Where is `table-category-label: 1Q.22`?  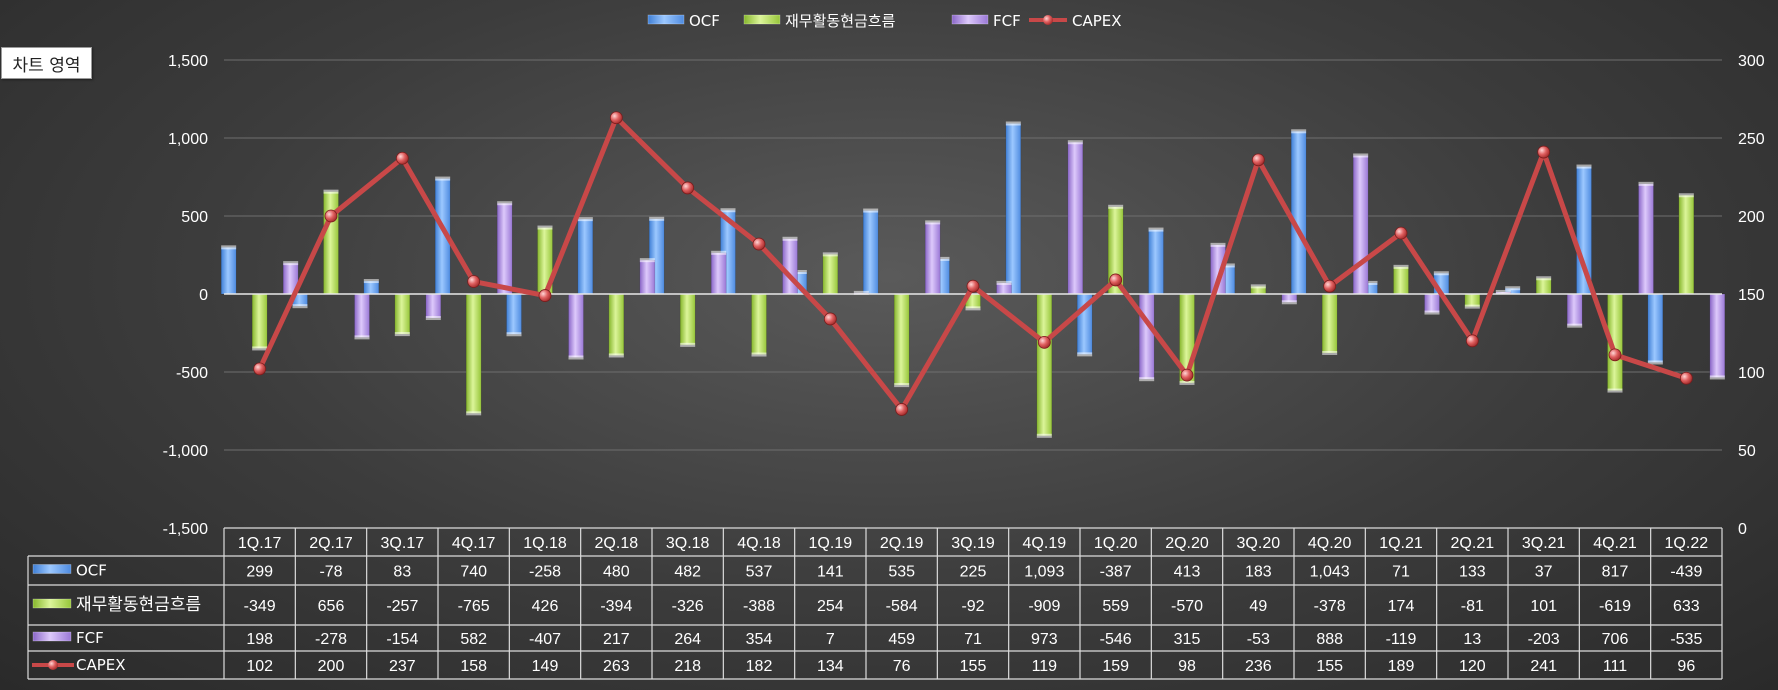 table-category-label: 1Q.22 is located at coordinates (1687, 543).